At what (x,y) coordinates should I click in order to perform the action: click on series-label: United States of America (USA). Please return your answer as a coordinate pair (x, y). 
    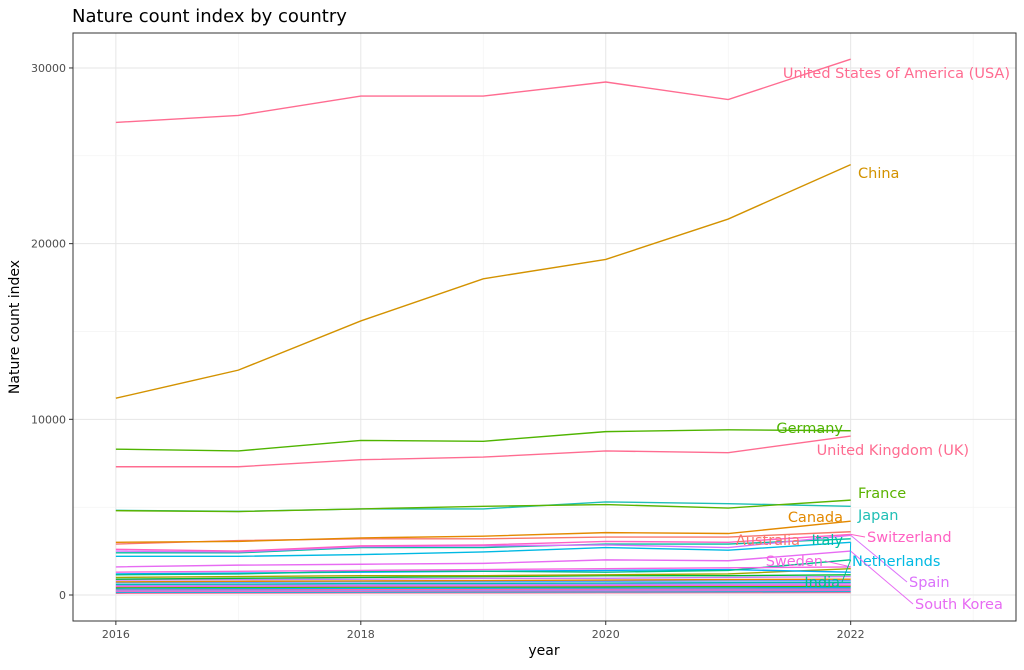
    Looking at the image, I should click on (896, 74).